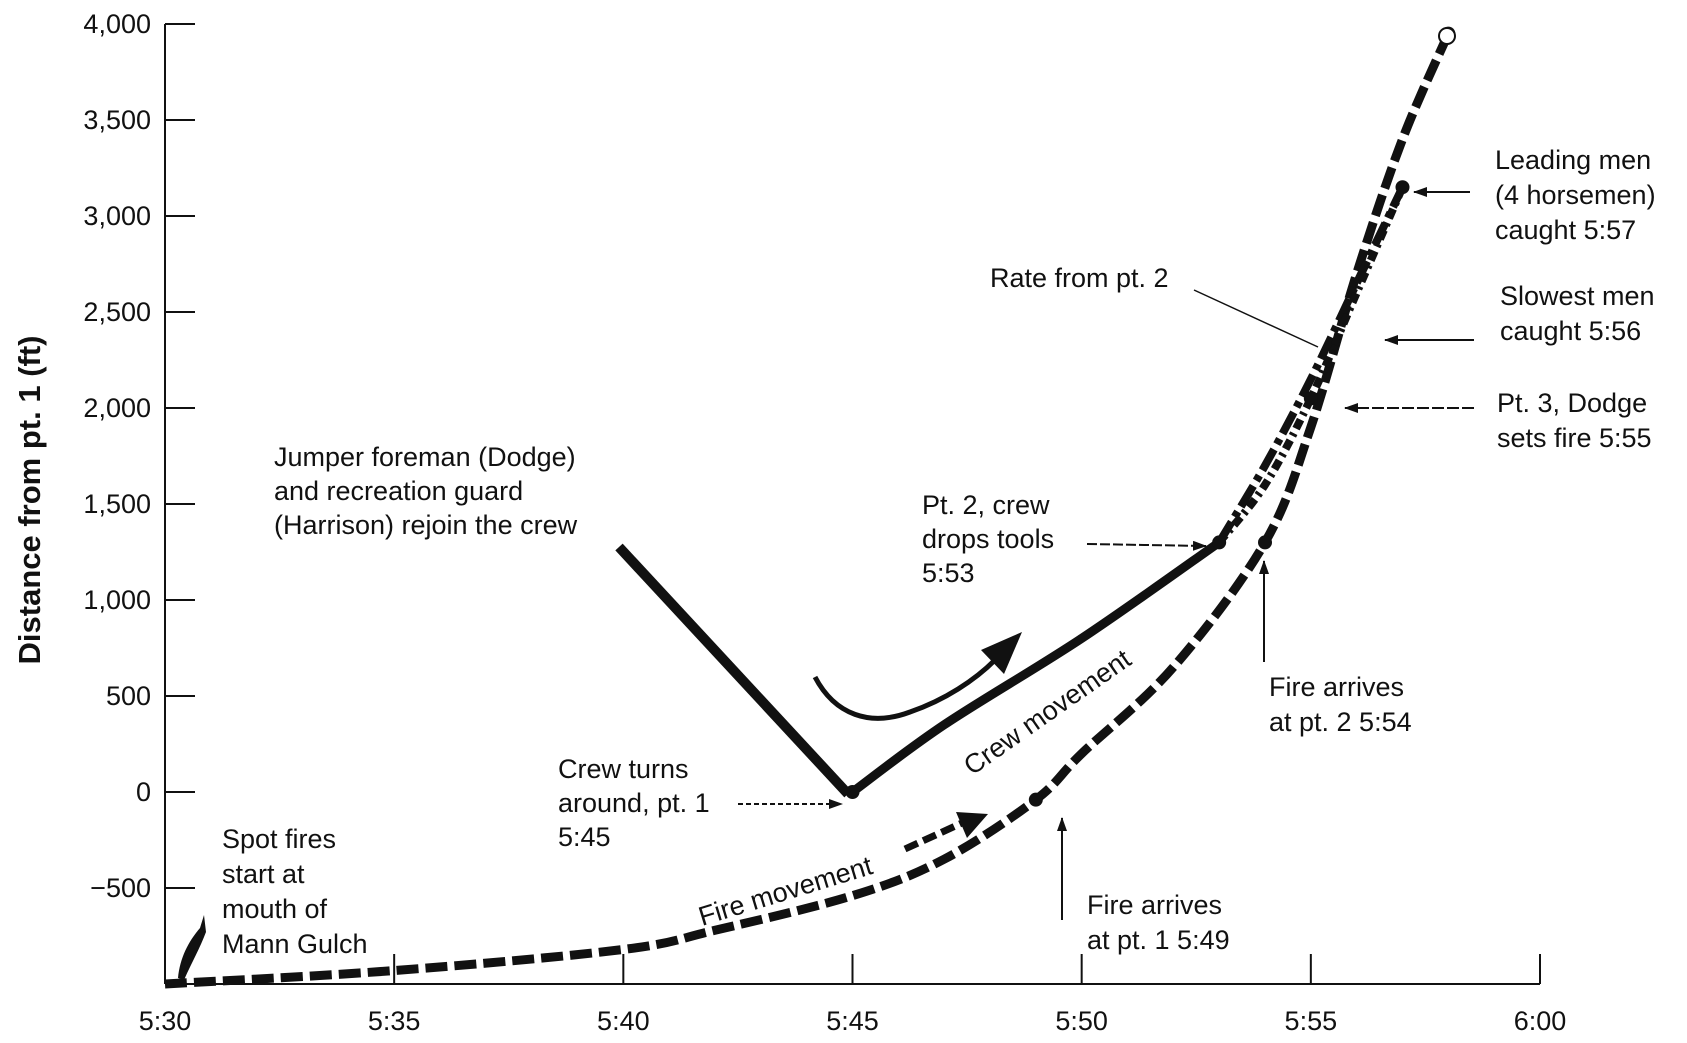 This screenshot has width=1687, height=1043. I want to click on y-tick-label: 1,500, so click(117, 504).